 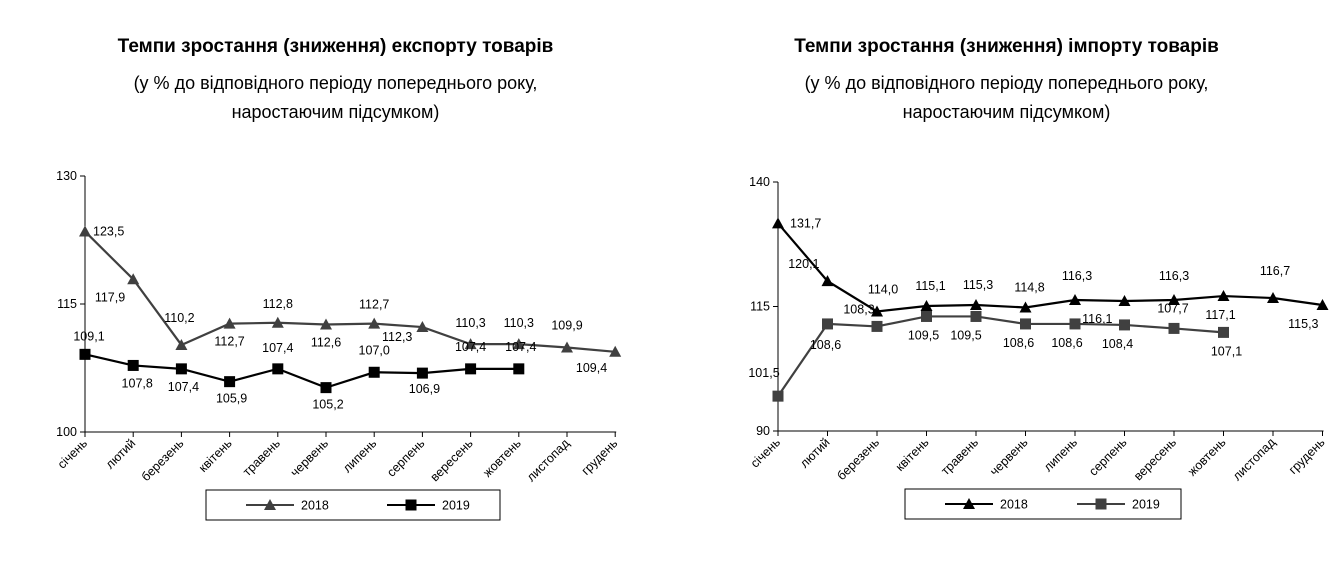 What do you see at coordinates (66, 176) in the screenshot?
I see `y-tick-label: 130` at bounding box center [66, 176].